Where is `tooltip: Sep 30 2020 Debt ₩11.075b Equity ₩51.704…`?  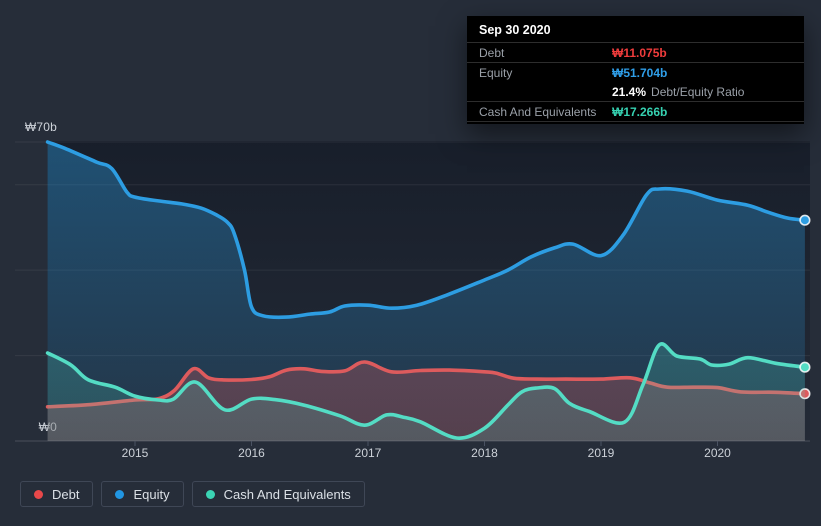
tooltip: Sep 30 2020 Debt ₩11.075b Equity ₩51.704… is located at coordinates (635, 70).